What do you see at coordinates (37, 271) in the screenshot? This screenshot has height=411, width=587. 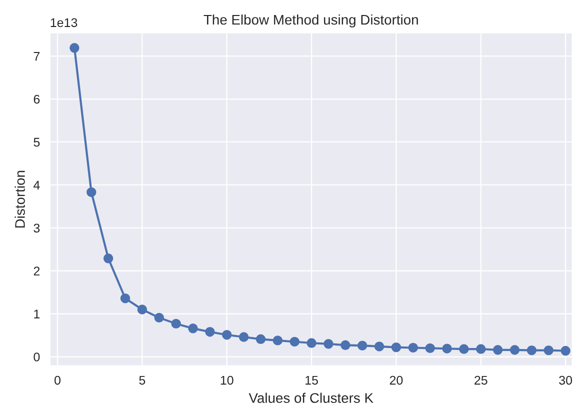 I see `y-tick-label: 2` at bounding box center [37, 271].